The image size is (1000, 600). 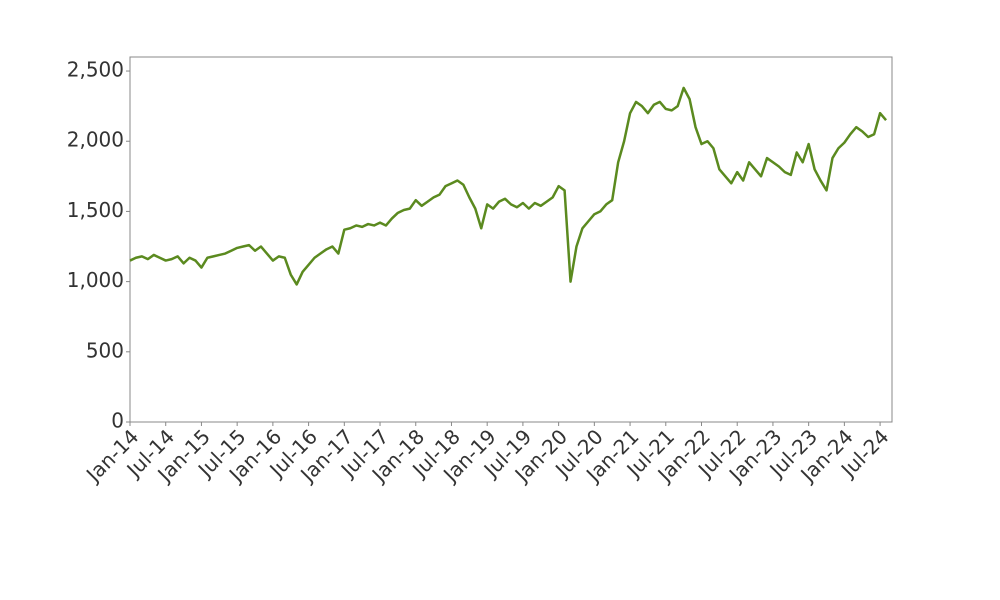 What do you see at coordinates (117, 421) in the screenshot?
I see `y-tick-label: 0` at bounding box center [117, 421].